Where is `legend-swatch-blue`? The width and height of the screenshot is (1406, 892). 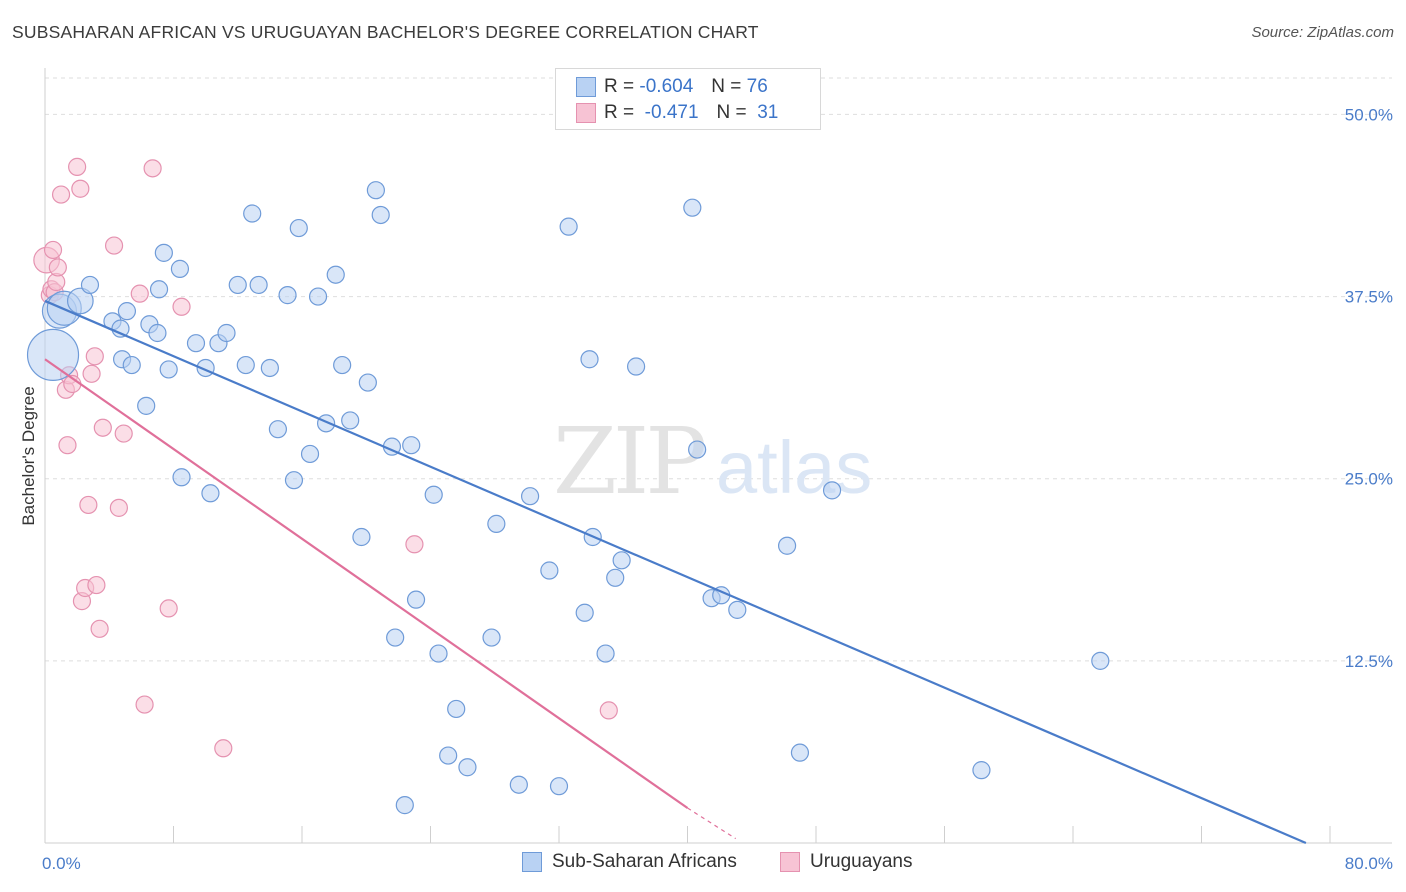
legend-swatch-blue is located at coordinates (586, 87).